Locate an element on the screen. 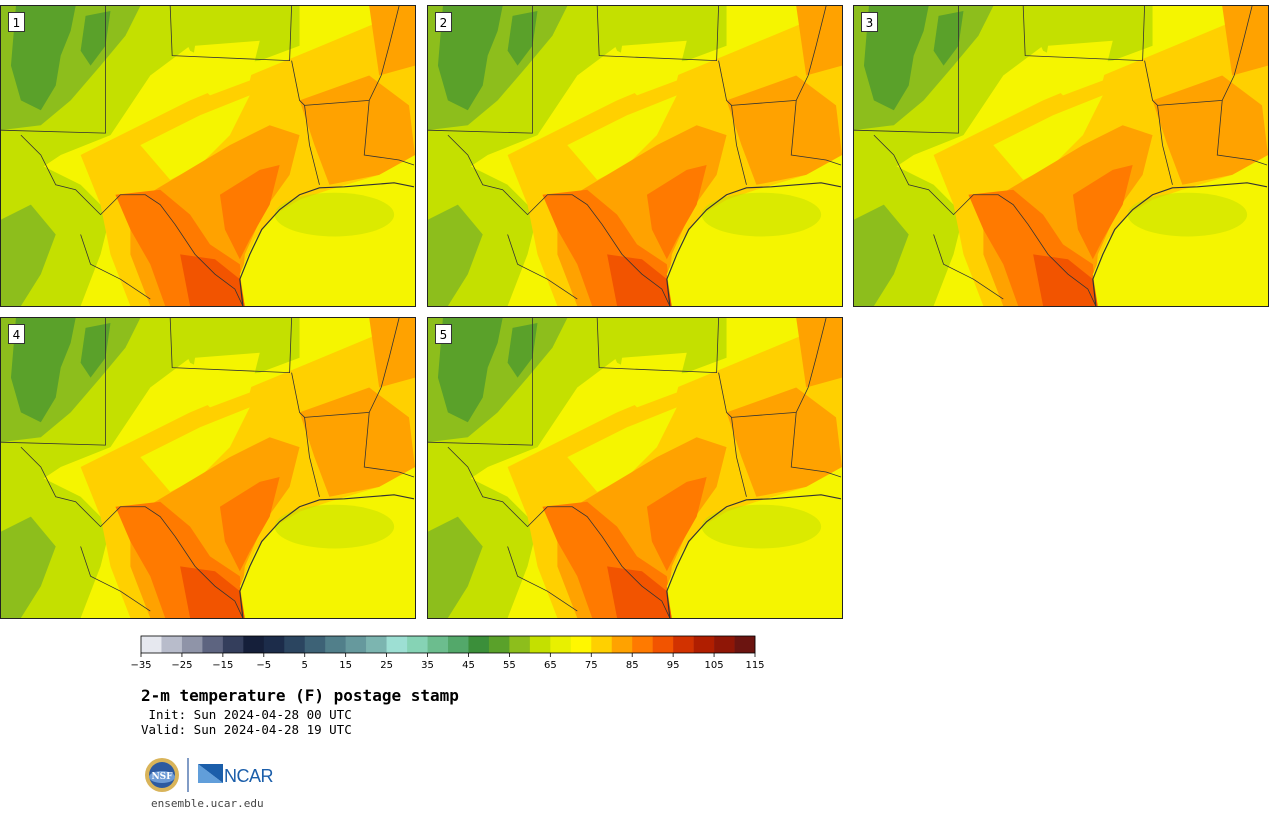  map-panel-3: 3 is located at coordinates (1061, 156).